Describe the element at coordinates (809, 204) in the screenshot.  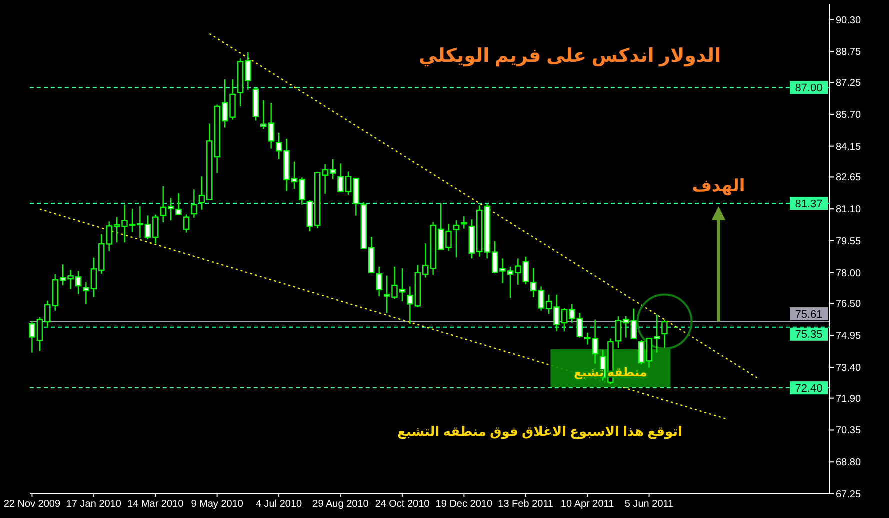
I see `ref-line-label: 81.37` at that location.